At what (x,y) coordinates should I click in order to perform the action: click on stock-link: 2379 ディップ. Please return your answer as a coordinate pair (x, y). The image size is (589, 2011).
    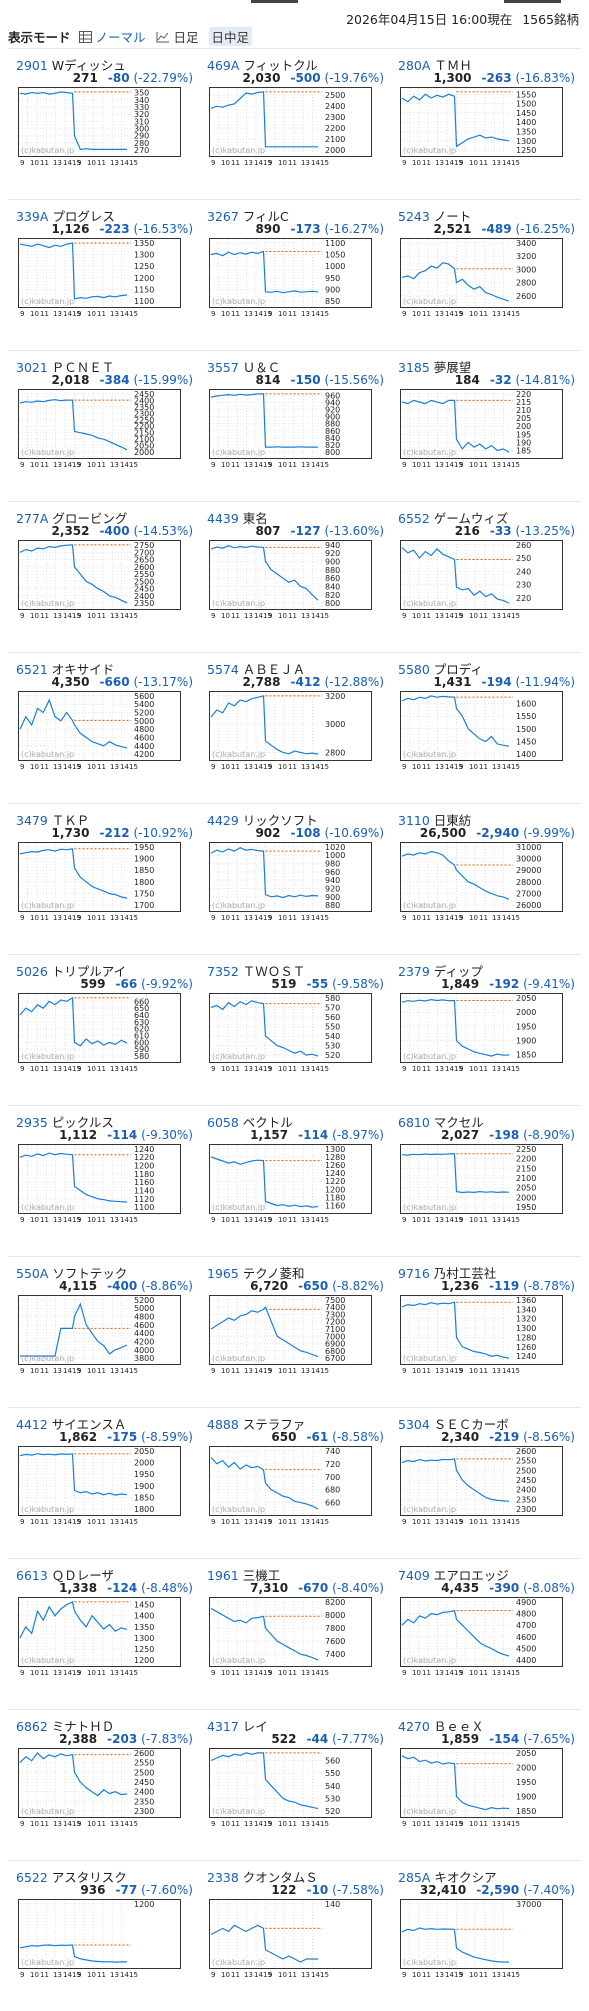
    Looking at the image, I should click on (440, 970).